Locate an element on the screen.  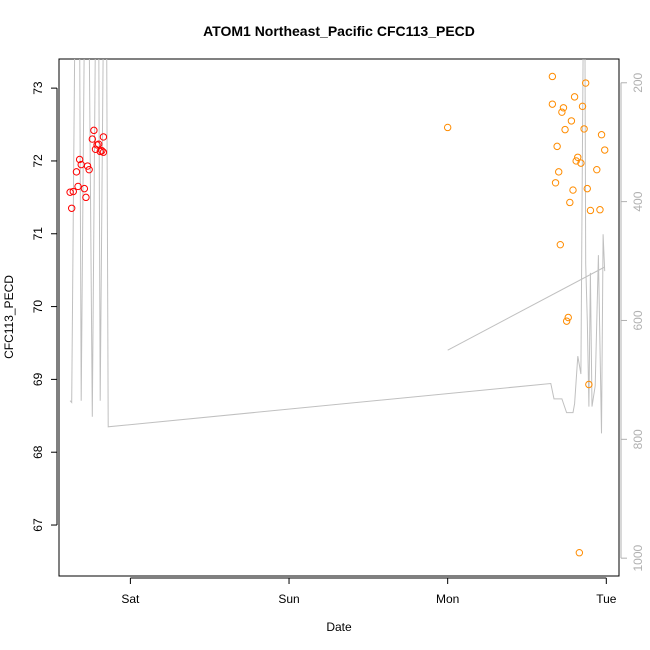
y-axis-label: CFC113_PECD is located at coordinates (9, 317).